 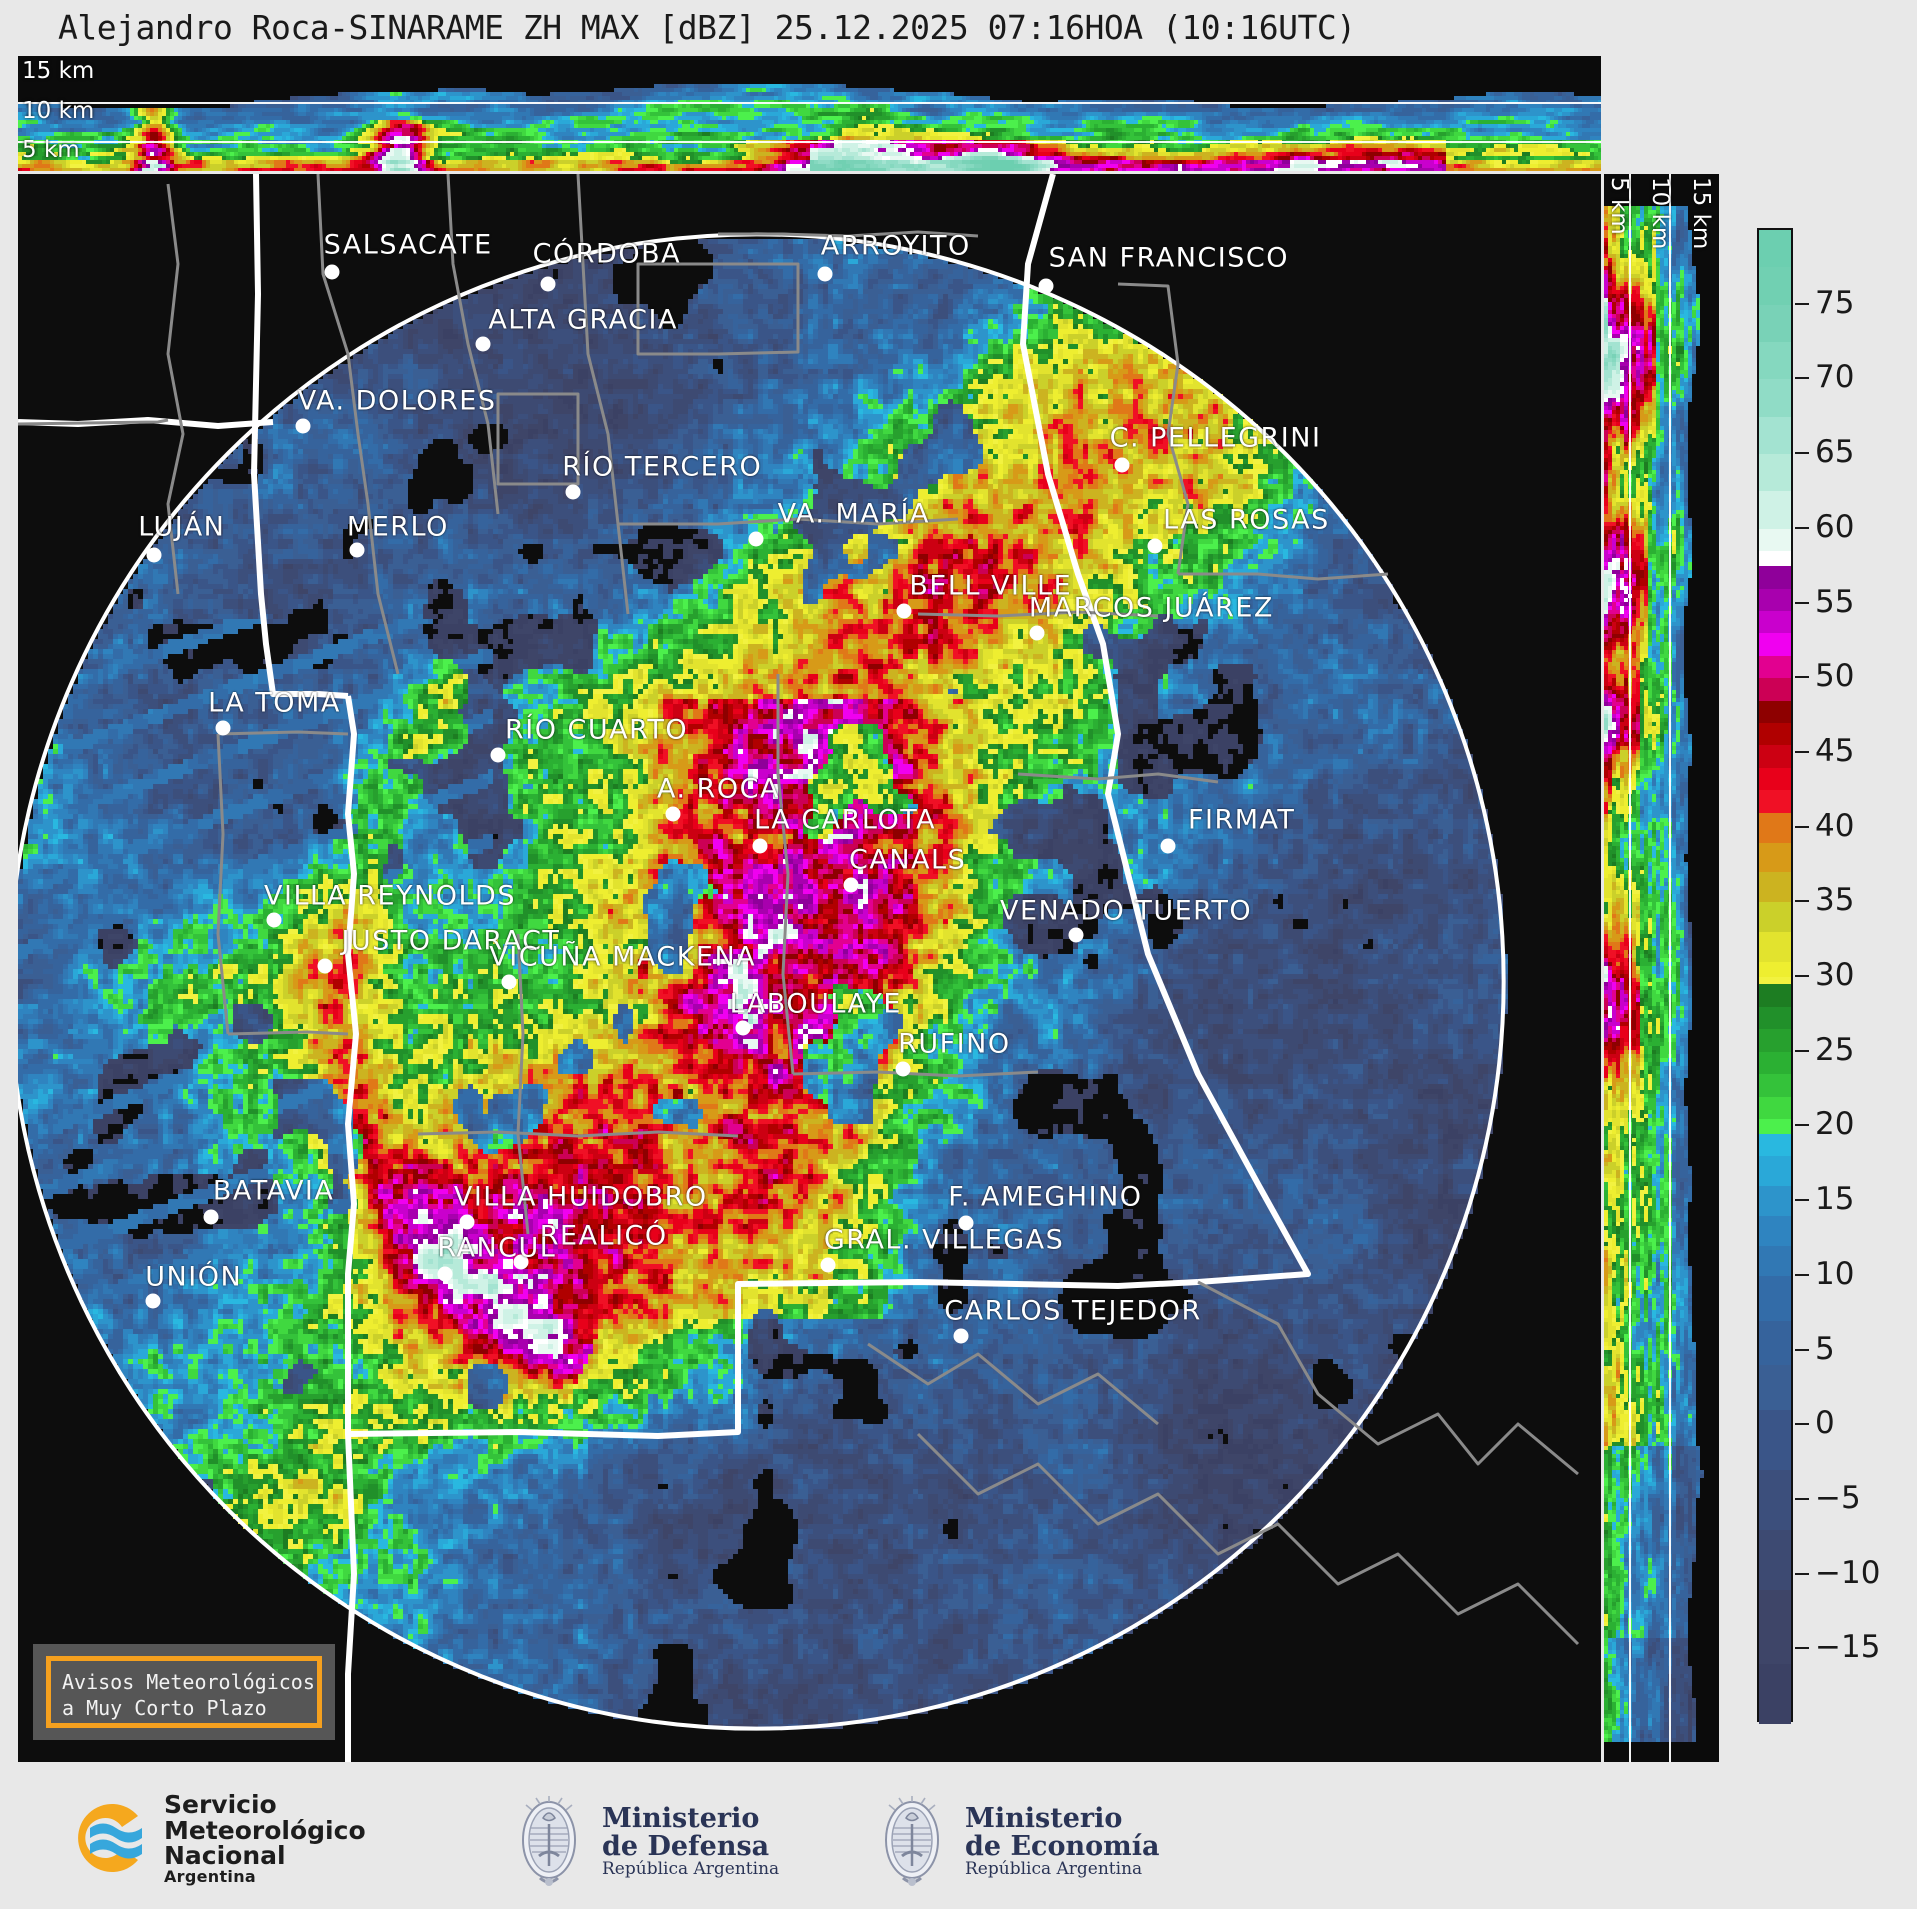 What do you see at coordinates (662, 467) in the screenshot?
I see `city-label: RÍO TERCERO` at bounding box center [662, 467].